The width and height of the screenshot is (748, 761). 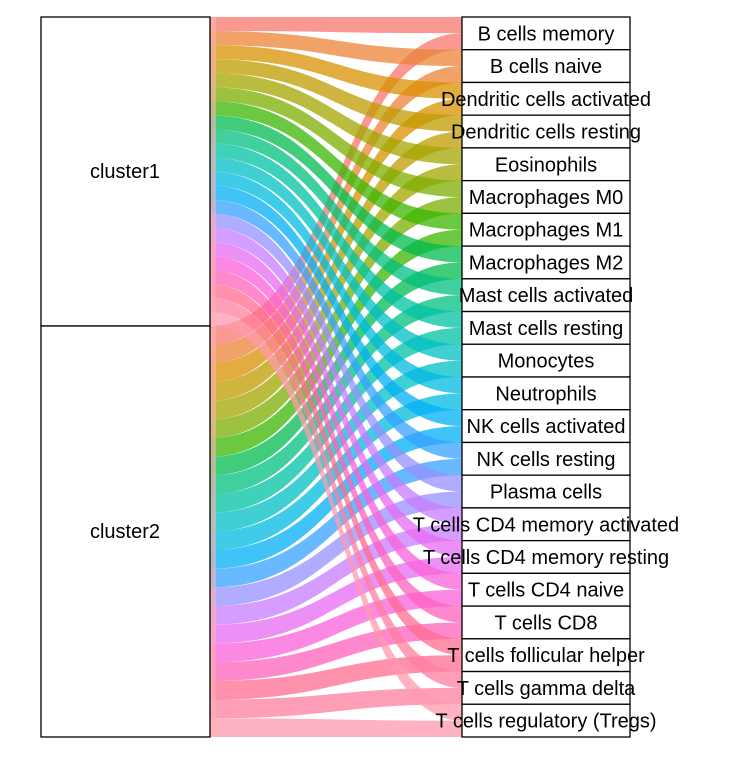 I want to click on flow-cluster2-plasma-cells, so click(x=336, y=549).